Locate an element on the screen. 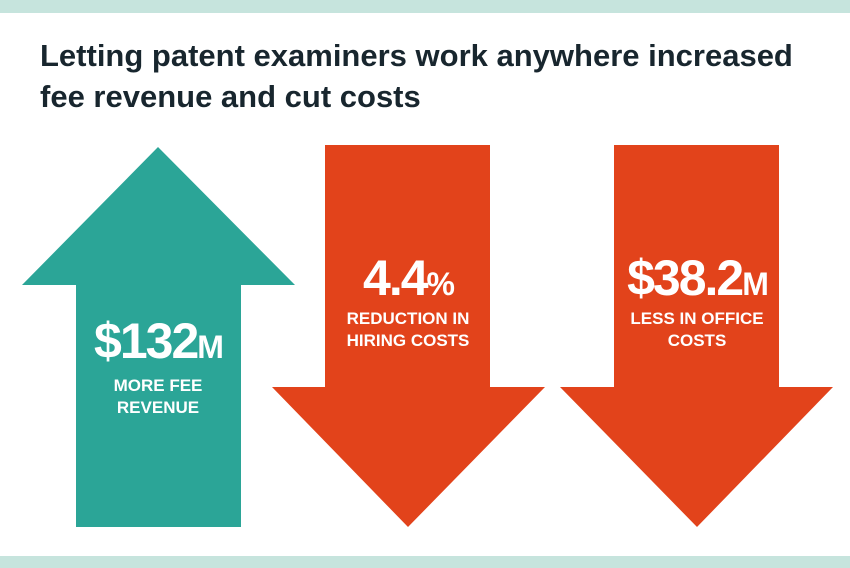  arrow-label: COSTS is located at coordinates (697, 340).